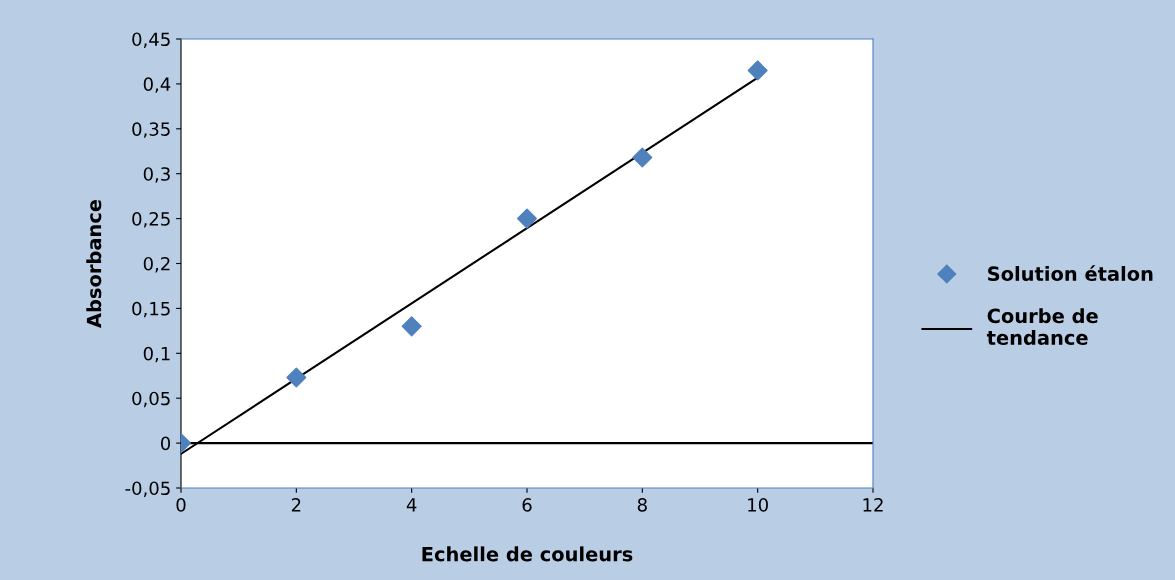 The width and height of the screenshot is (1175, 580). Describe the element at coordinates (181, 505) in the screenshot. I see `x-tick-label: 0` at that location.